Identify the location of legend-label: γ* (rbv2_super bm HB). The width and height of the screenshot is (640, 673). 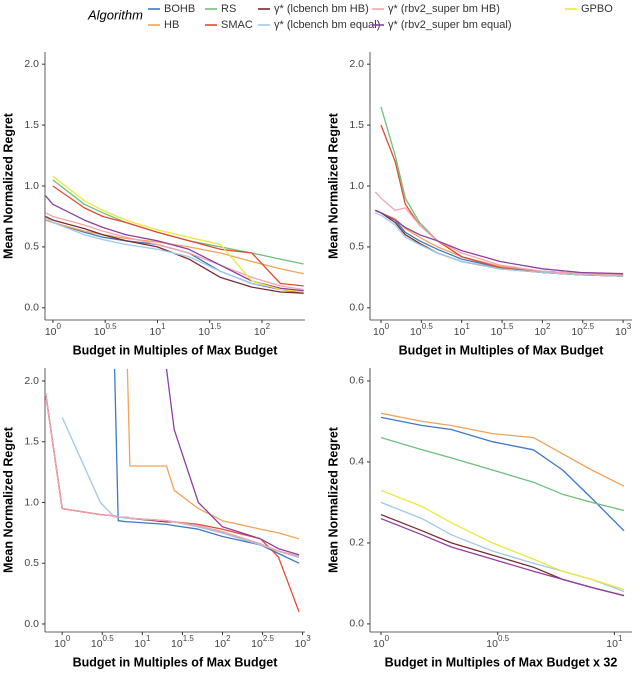
(444, 9).